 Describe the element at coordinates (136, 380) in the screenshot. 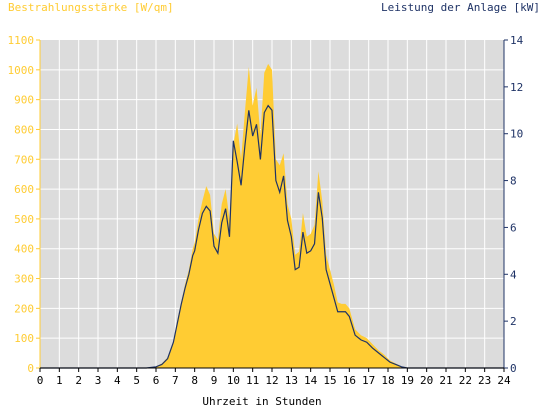

I see `x-tick-label: 5` at that location.